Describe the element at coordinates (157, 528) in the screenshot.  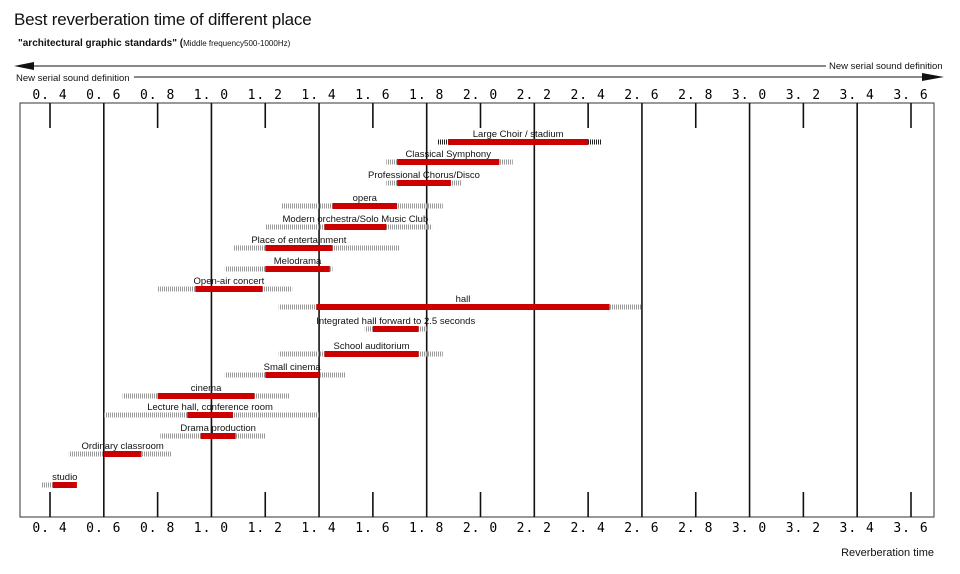
I see `tick-label-bottom: 0. 8` at that location.